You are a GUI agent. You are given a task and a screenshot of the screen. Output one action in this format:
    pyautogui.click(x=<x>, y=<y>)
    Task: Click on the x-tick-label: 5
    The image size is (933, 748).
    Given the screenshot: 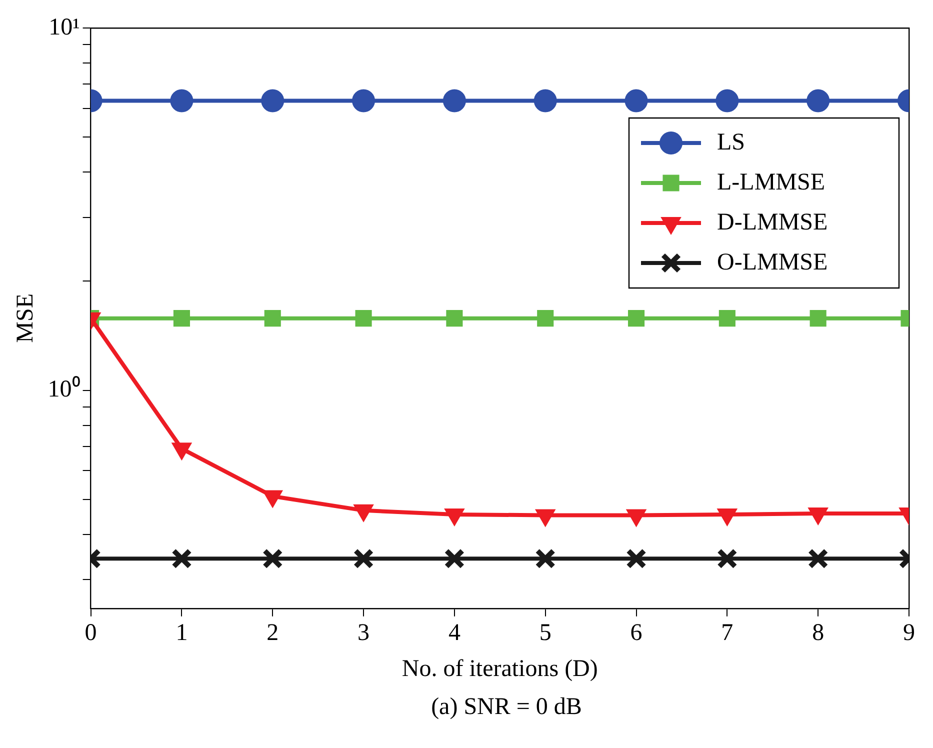 What is the action you would take?
    pyautogui.click(x=545, y=633)
    